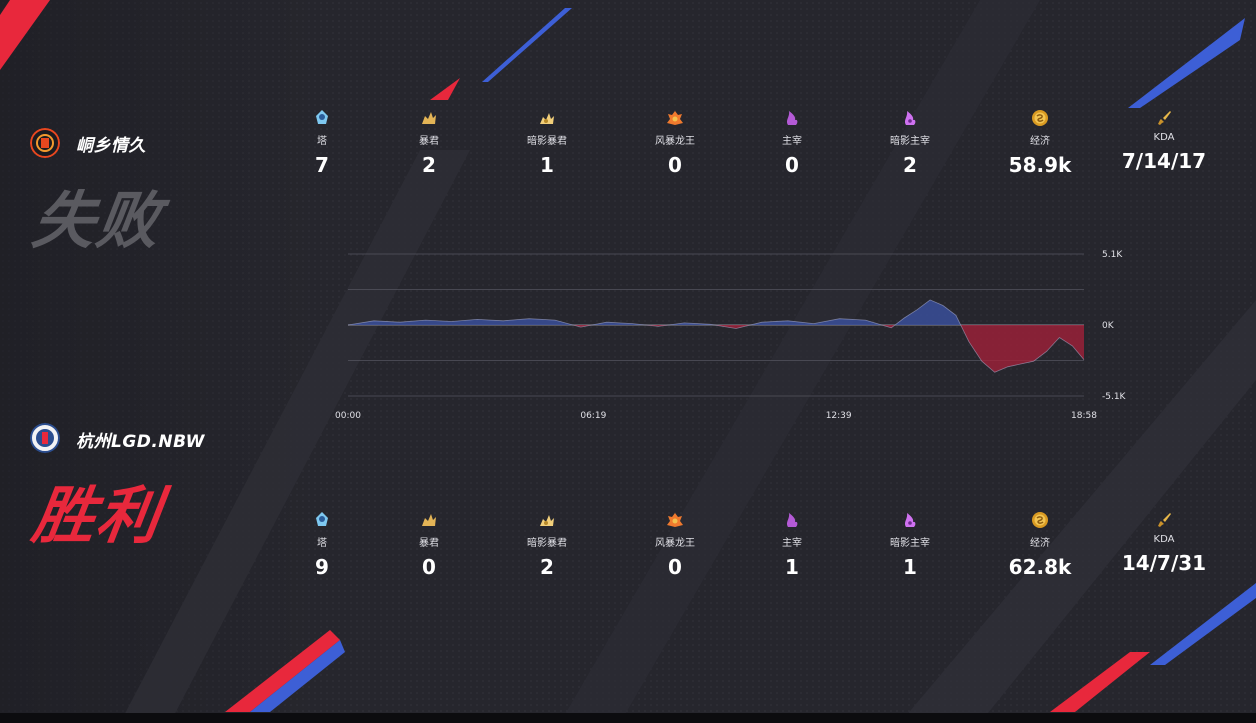  Describe the element at coordinates (1040, 567) in the screenshot. I see `stat-value: 62.8k` at that location.